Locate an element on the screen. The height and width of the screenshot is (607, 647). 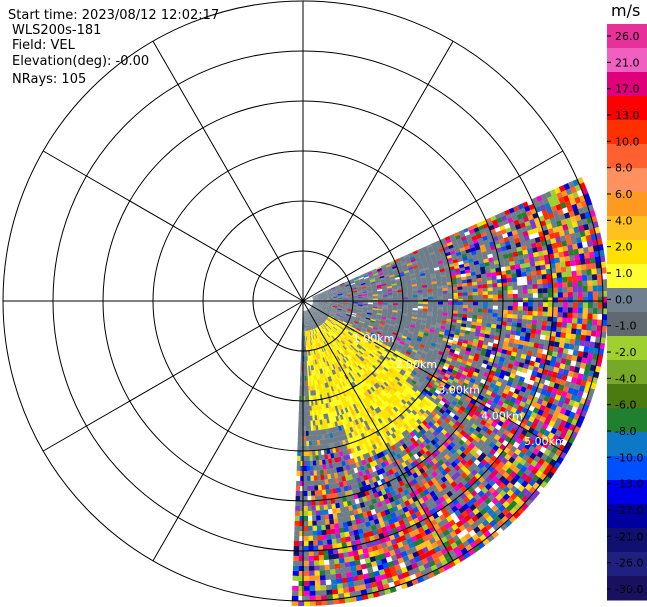
instrument-text: WLS200s-181 is located at coordinates (56, 30).